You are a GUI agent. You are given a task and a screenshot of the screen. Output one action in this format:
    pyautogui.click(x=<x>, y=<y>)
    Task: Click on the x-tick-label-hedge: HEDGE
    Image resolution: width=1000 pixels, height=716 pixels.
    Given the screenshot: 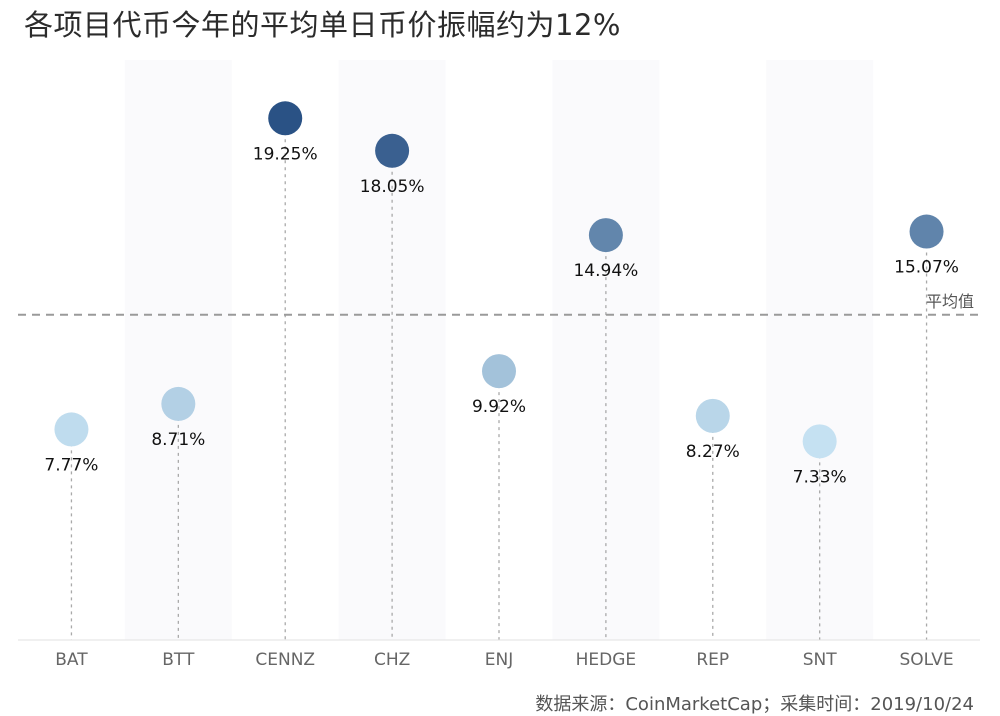 What is the action you would take?
    pyautogui.click(x=606, y=660)
    